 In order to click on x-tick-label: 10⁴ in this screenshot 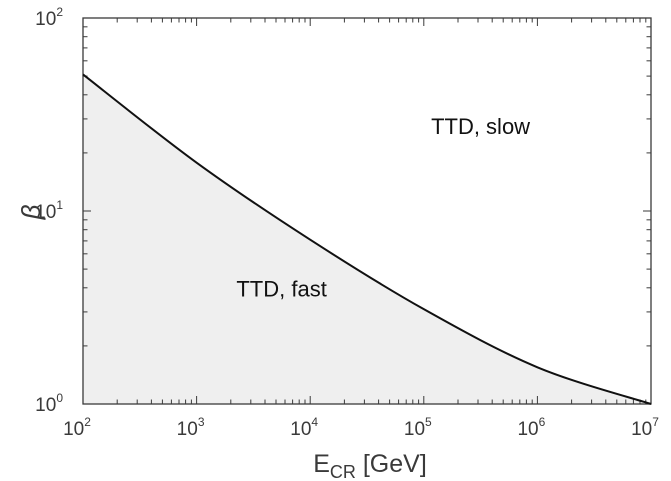, I will do `click(304, 427)`.